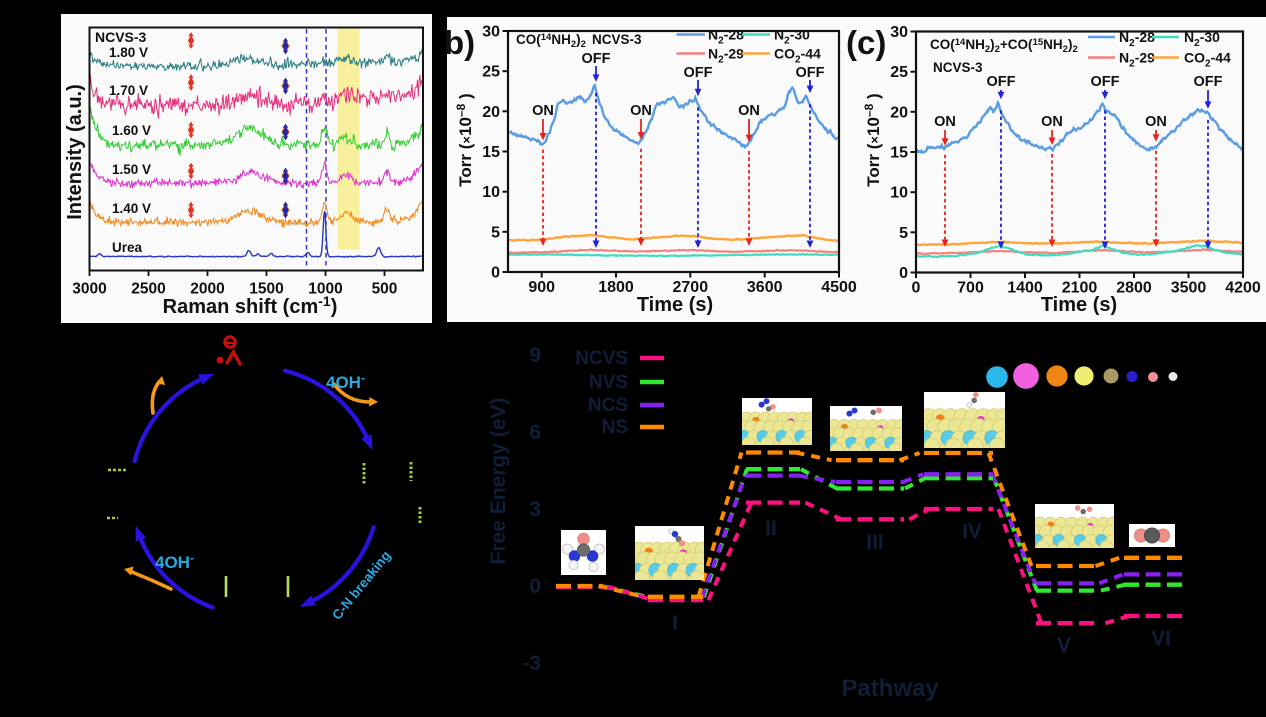  What do you see at coordinates (385, 289) in the screenshot?
I see `svg-text: 500` at bounding box center [385, 289].